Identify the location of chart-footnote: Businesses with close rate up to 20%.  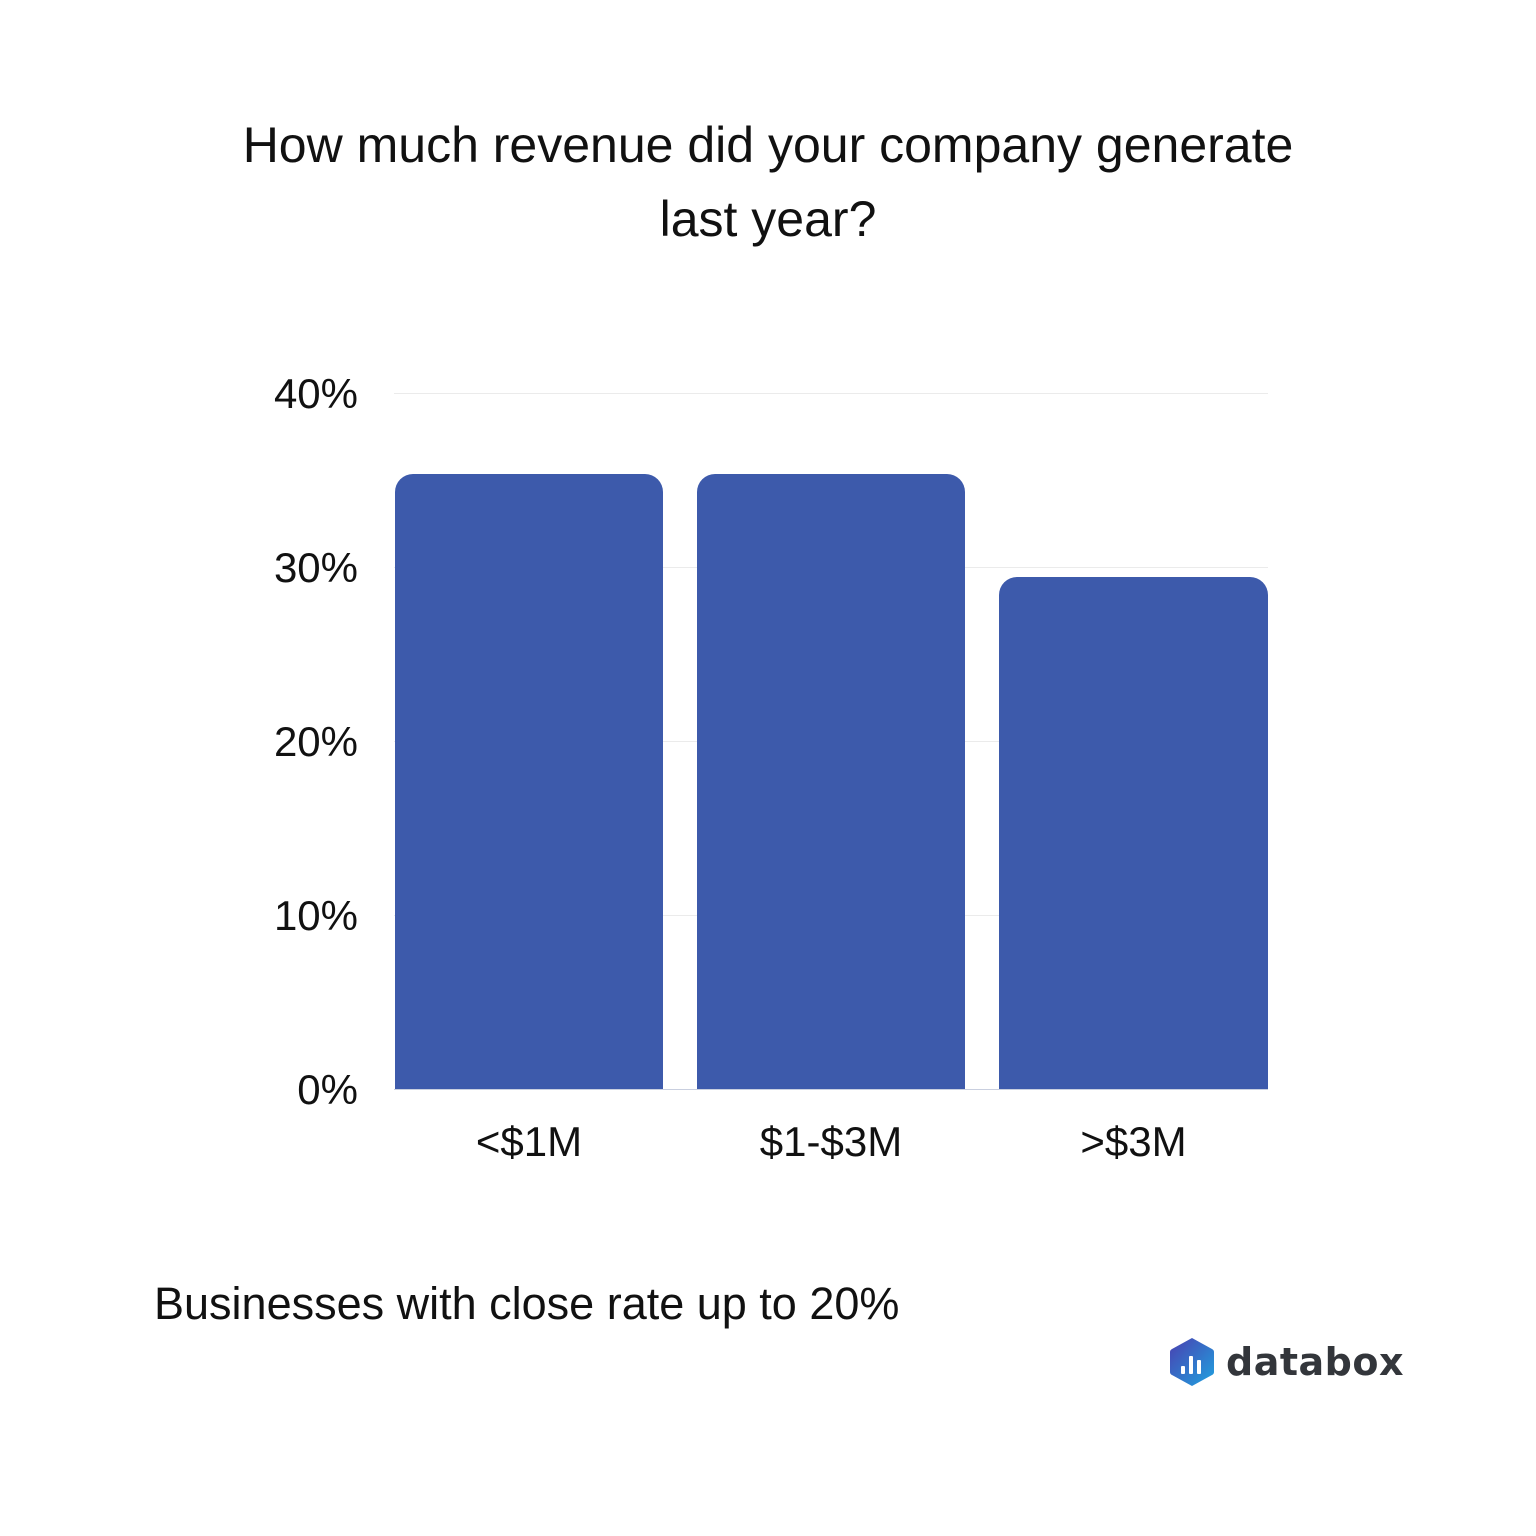
(527, 1303).